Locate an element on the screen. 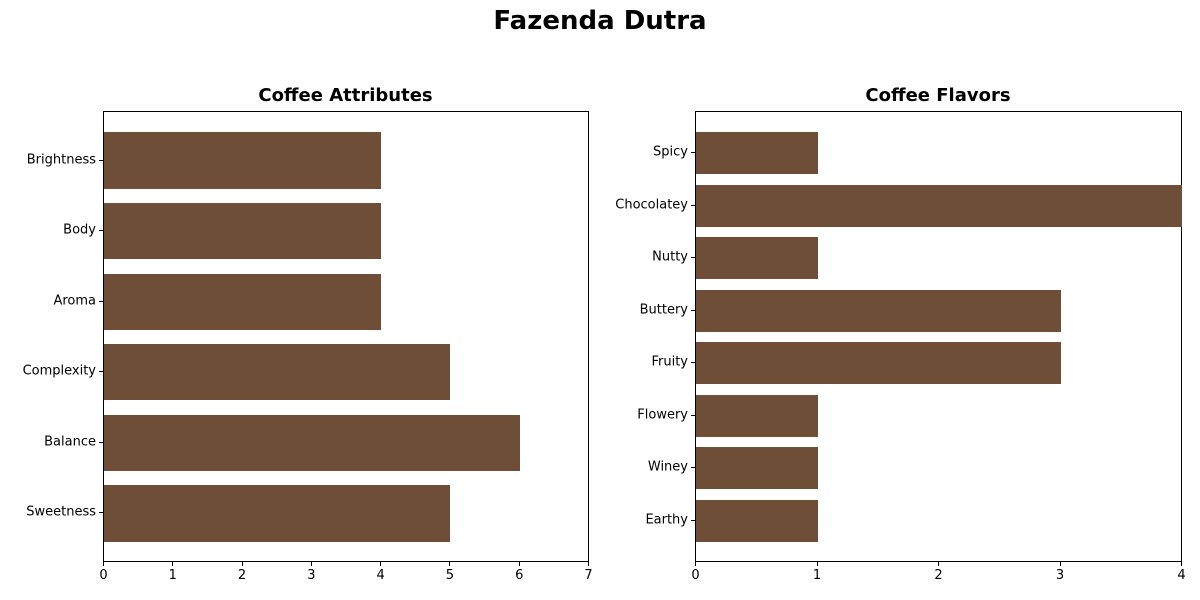 Image resolution: width=1200 pixels, height=600 pixels. bar-brightness is located at coordinates (243, 160).